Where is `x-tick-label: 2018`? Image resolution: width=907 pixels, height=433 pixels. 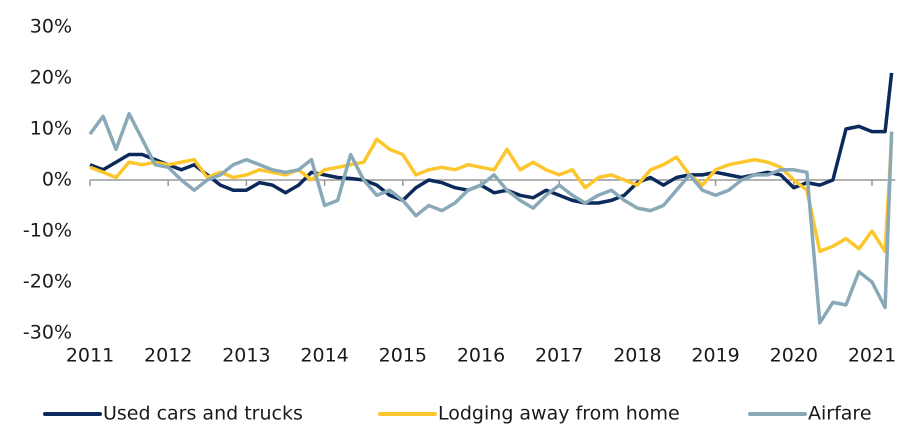
x-tick-label: 2018 is located at coordinates (637, 356).